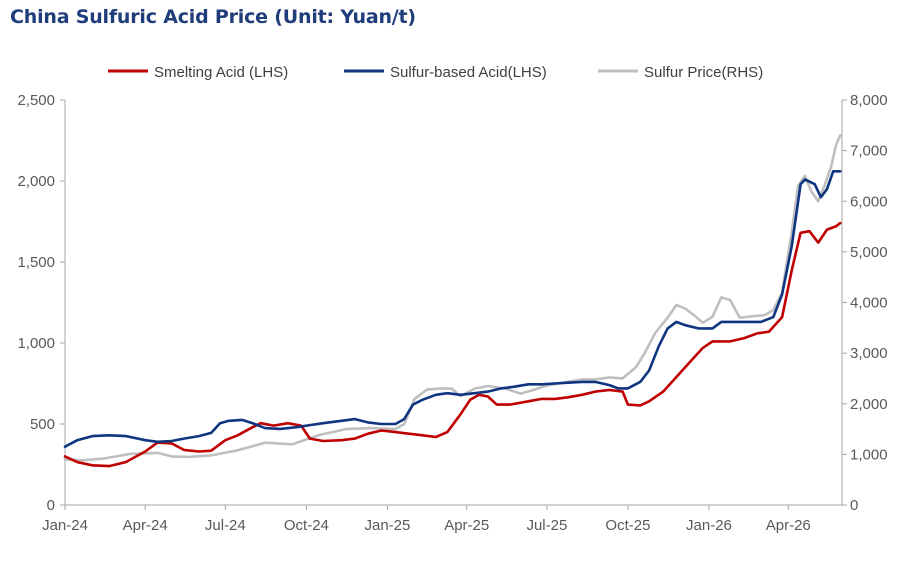 Image resolution: width=908 pixels, height=567 pixels. I want to click on y-right-tick-label: 1,000, so click(869, 454).